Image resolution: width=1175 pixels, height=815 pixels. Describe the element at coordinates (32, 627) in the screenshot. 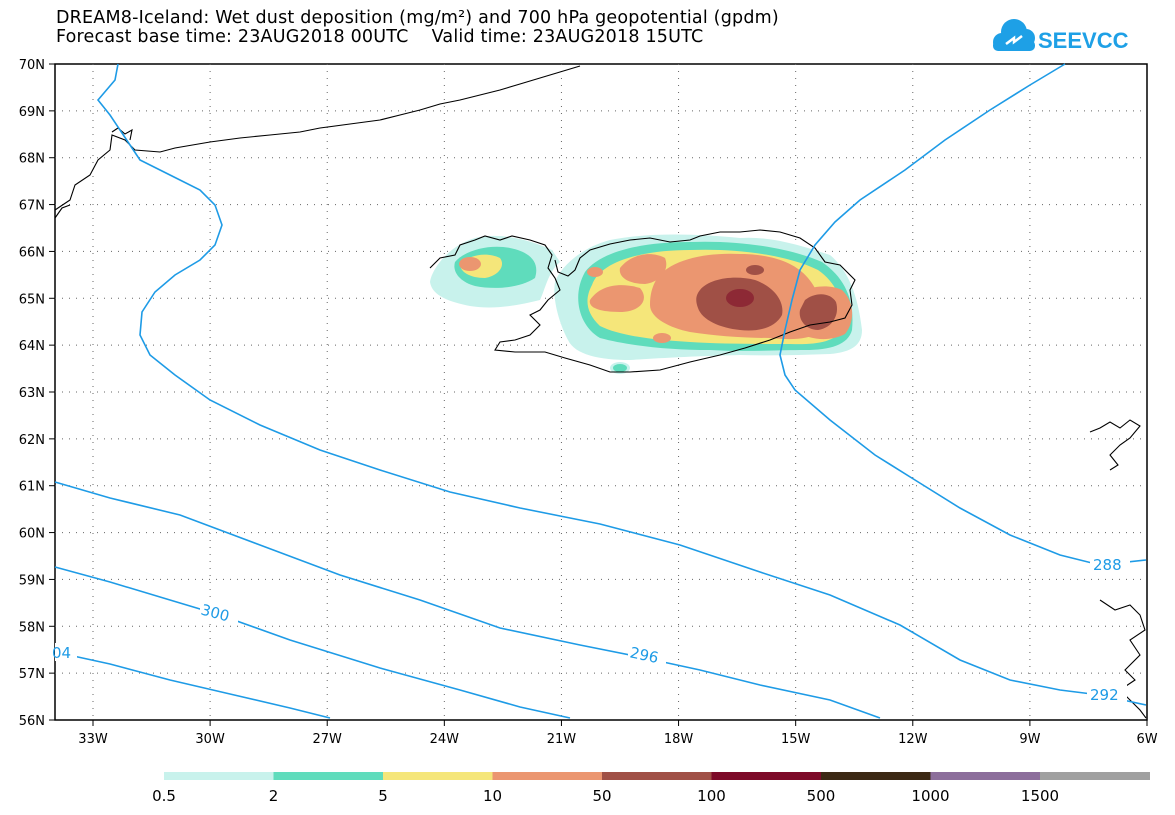

I see `lat-tick-label: 58N` at that location.